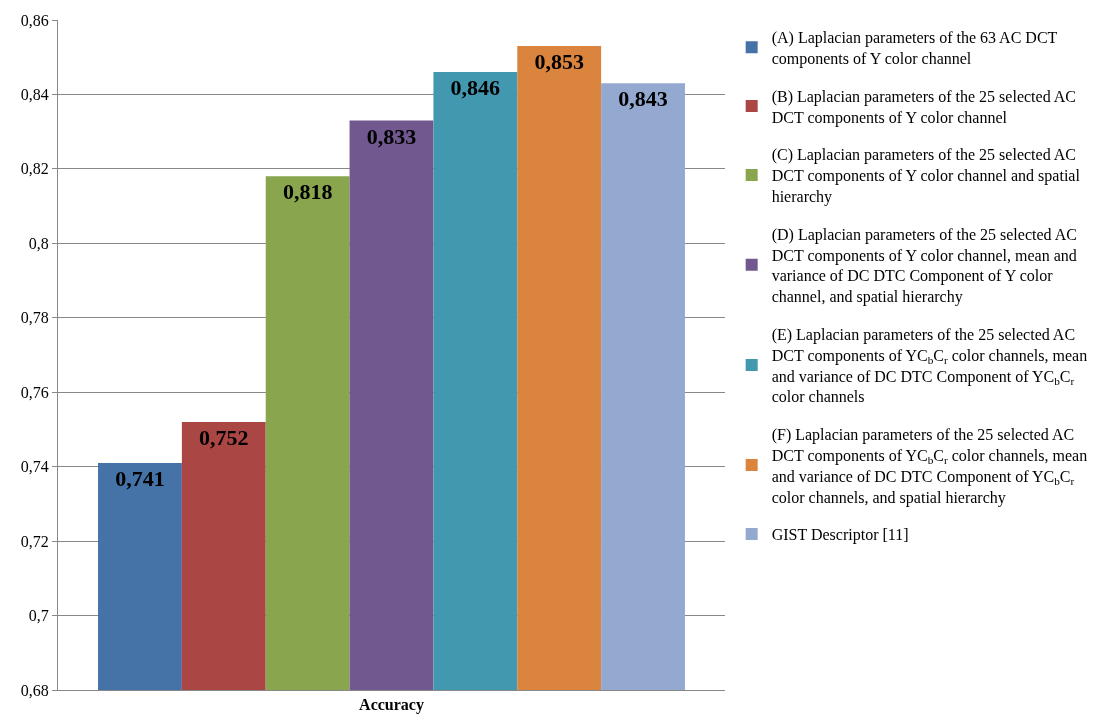  What do you see at coordinates (140, 478) in the screenshot?
I see `data-label: 0,741` at bounding box center [140, 478].